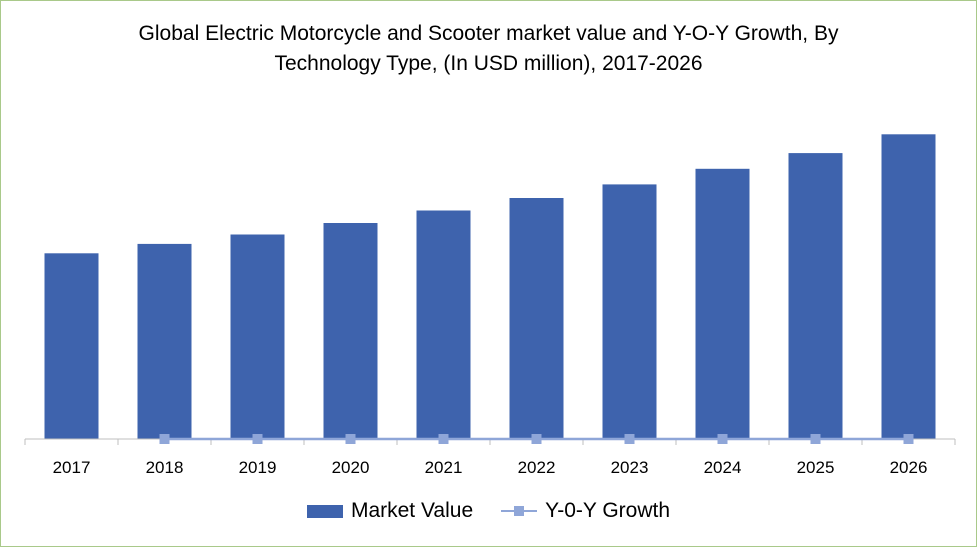  What do you see at coordinates (72, 467) in the screenshot?
I see `x-tick-label-2017: 2017` at bounding box center [72, 467].